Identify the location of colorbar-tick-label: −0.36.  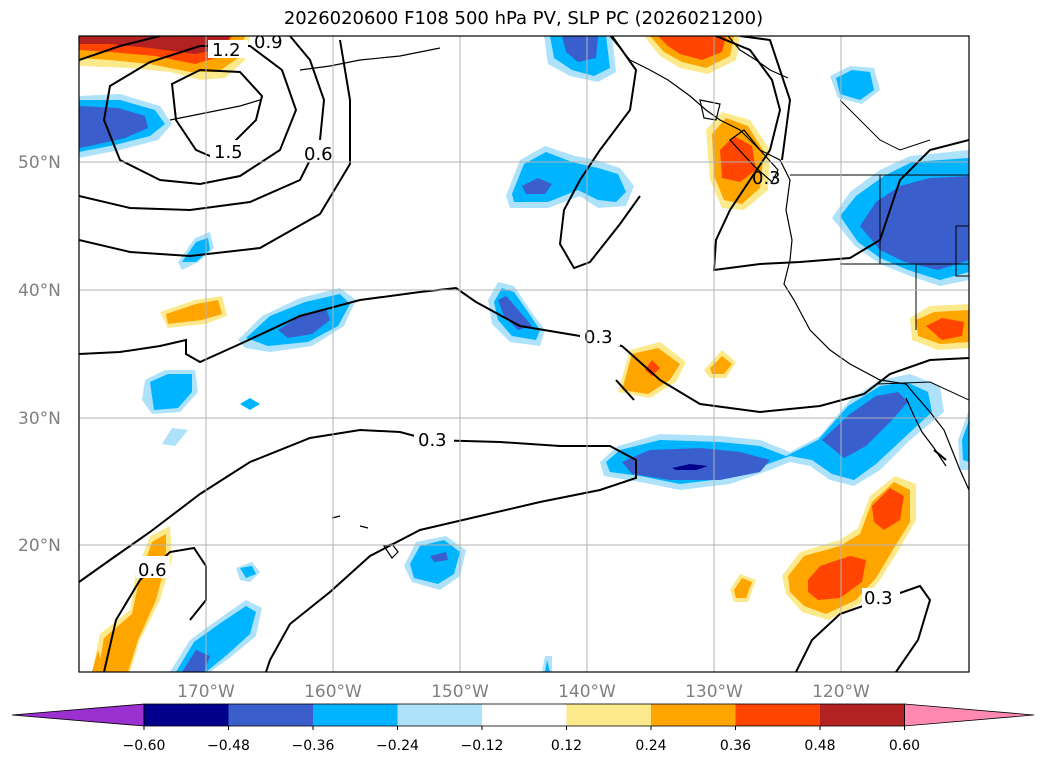
(313, 746).